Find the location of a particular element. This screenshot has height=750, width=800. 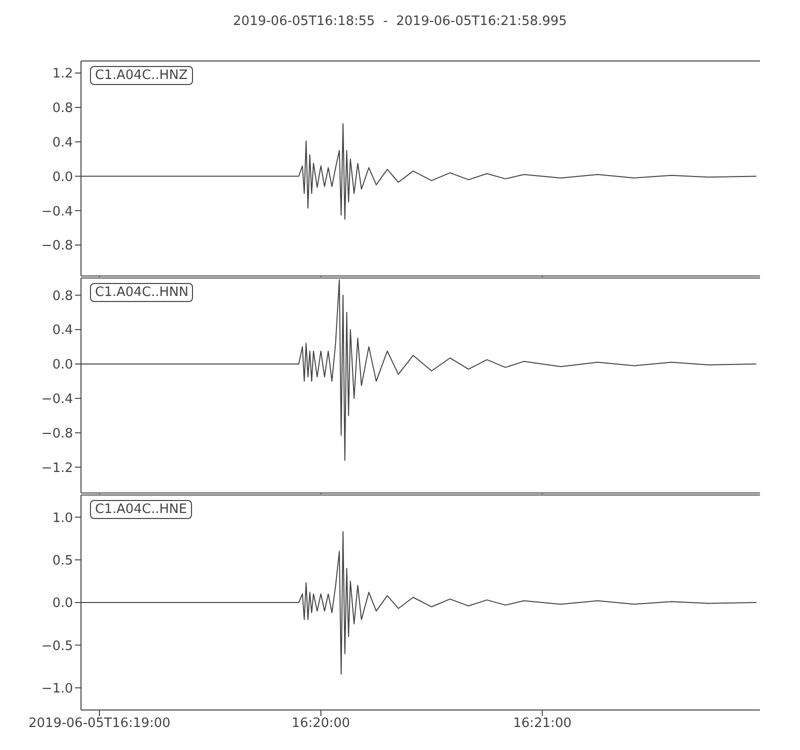

y-tick-label: −0.5 is located at coordinates (57, 646).